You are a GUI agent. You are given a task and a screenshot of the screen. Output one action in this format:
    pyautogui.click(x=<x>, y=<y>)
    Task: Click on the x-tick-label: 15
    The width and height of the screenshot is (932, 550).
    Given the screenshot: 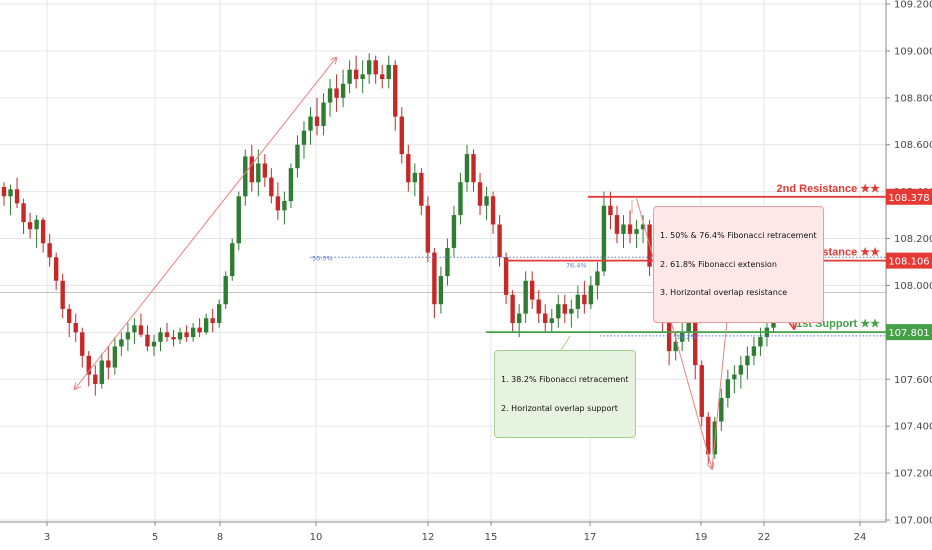 What is the action you would take?
    pyautogui.click(x=491, y=537)
    